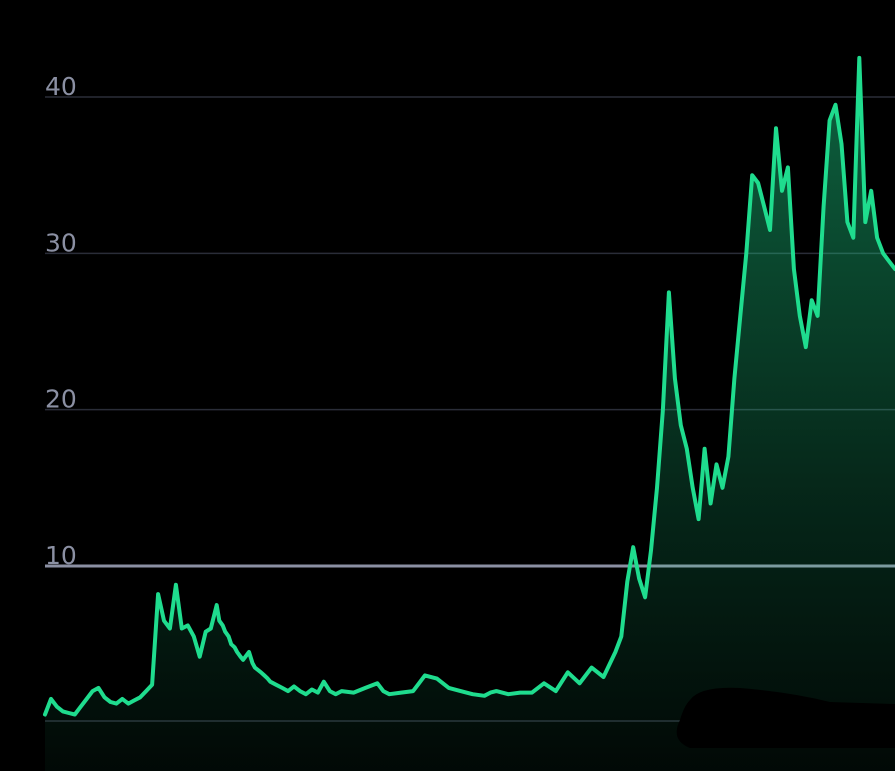 The width and height of the screenshot is (895, 771). What do you see at coordinates (61, 242) in the screenshot?
I see `y-tick-label-30: 30` at bounding box center [61, 242].